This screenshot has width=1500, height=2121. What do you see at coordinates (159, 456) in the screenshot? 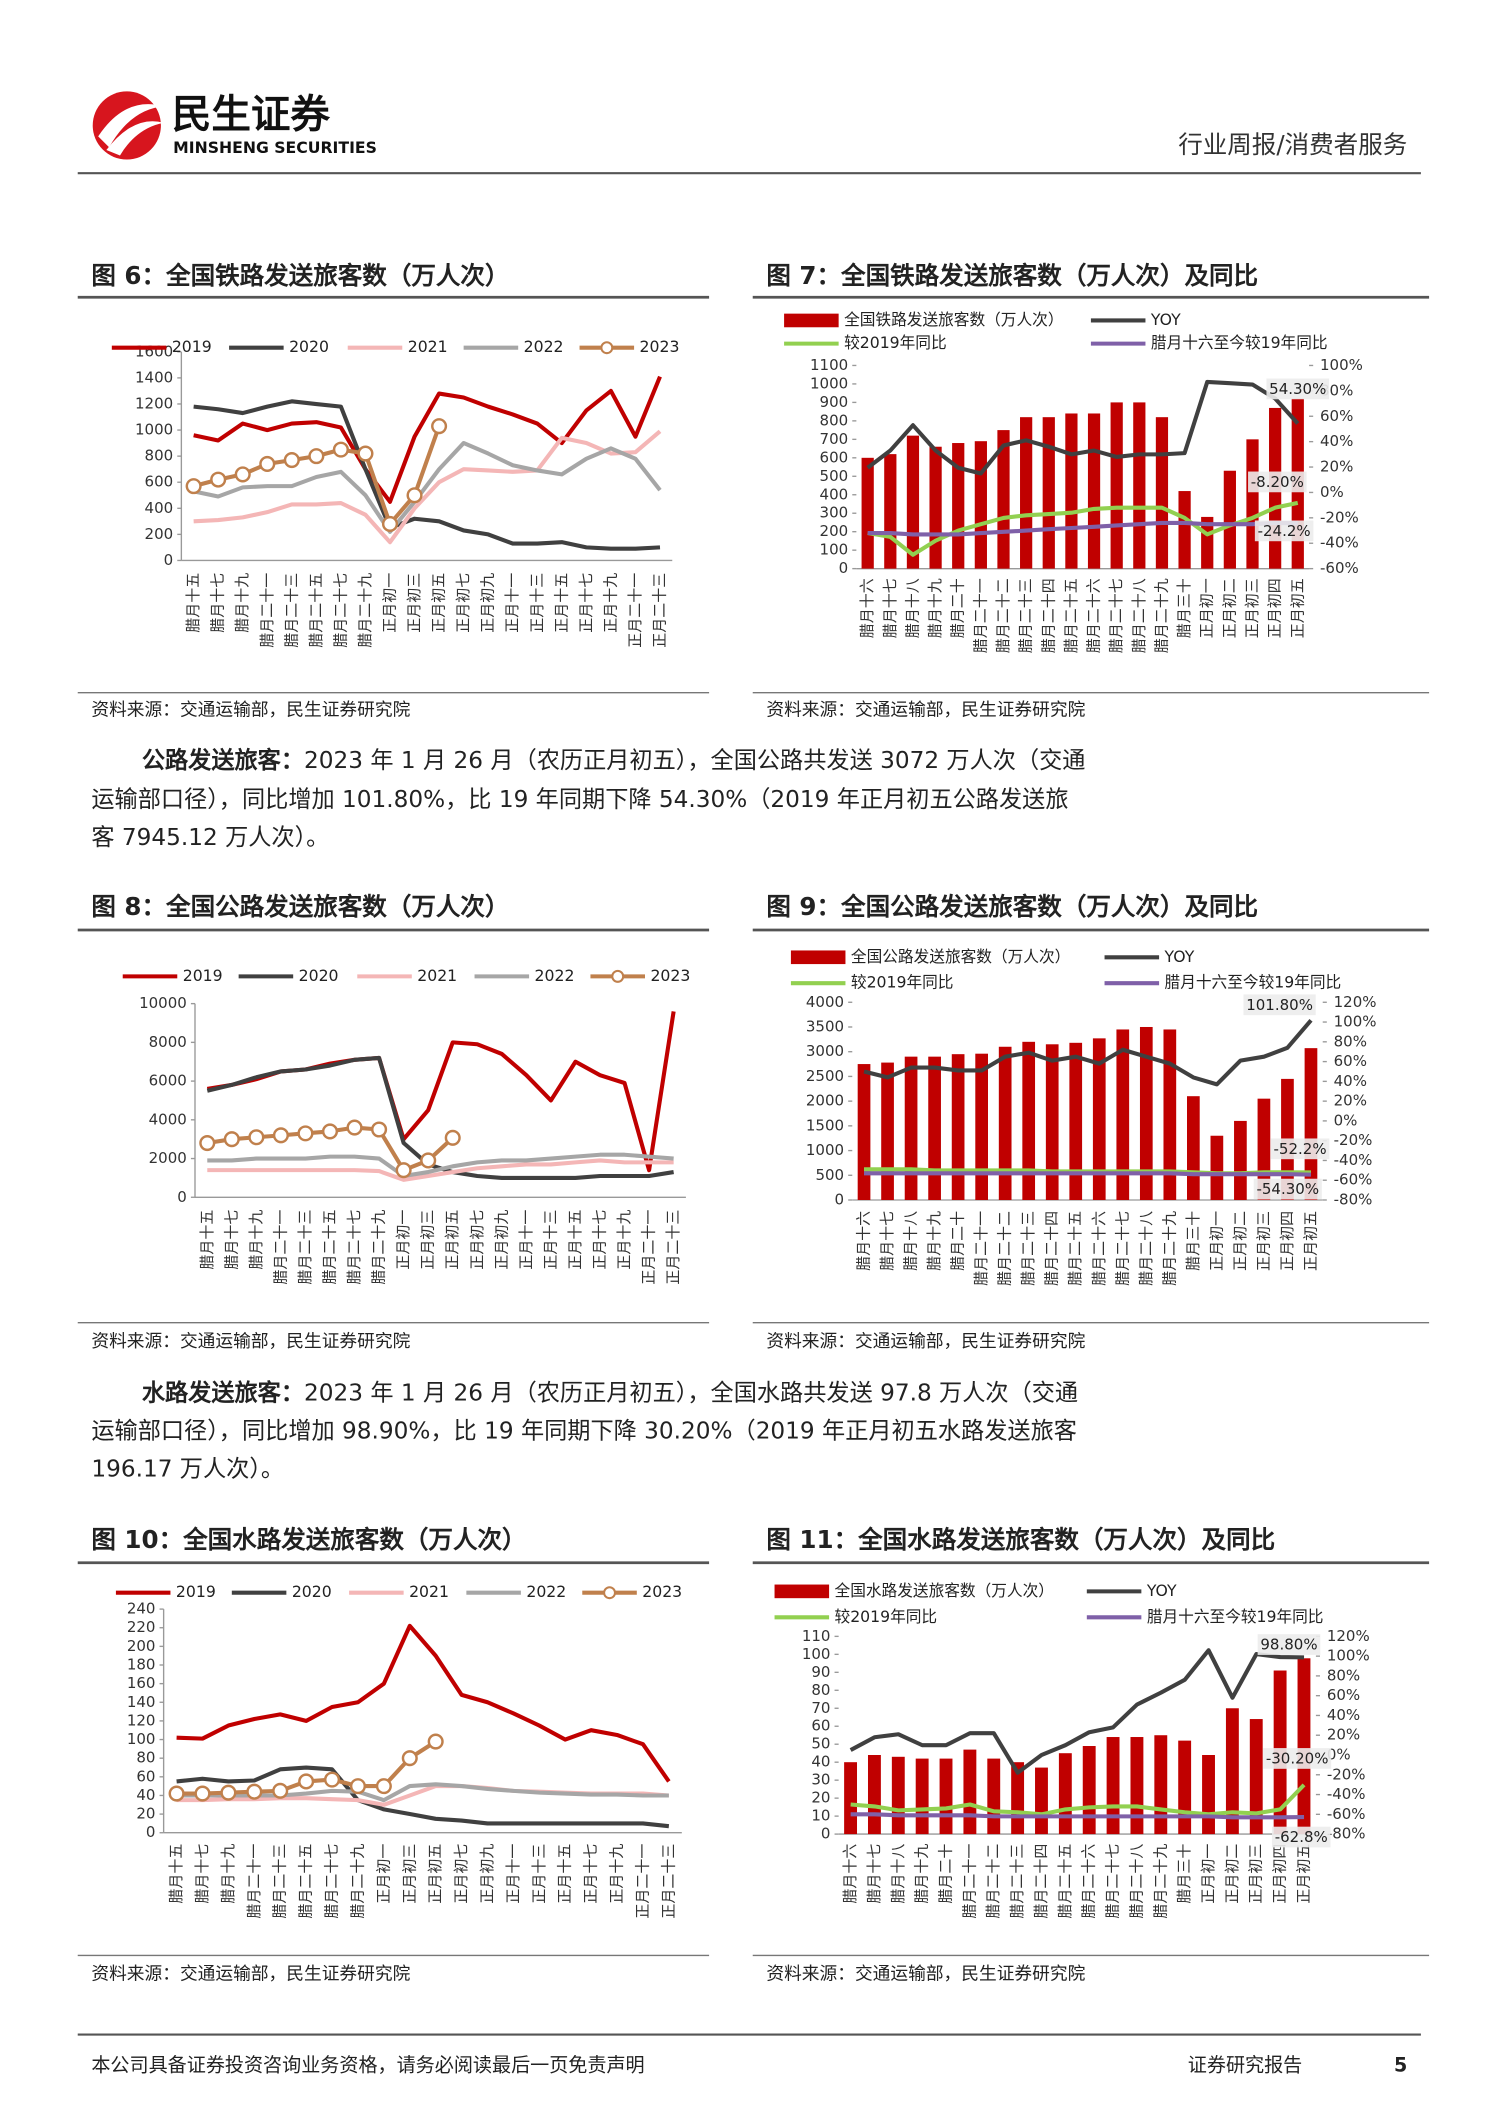
I see `y-tick-label: 800` at bounding box center [159, 456].